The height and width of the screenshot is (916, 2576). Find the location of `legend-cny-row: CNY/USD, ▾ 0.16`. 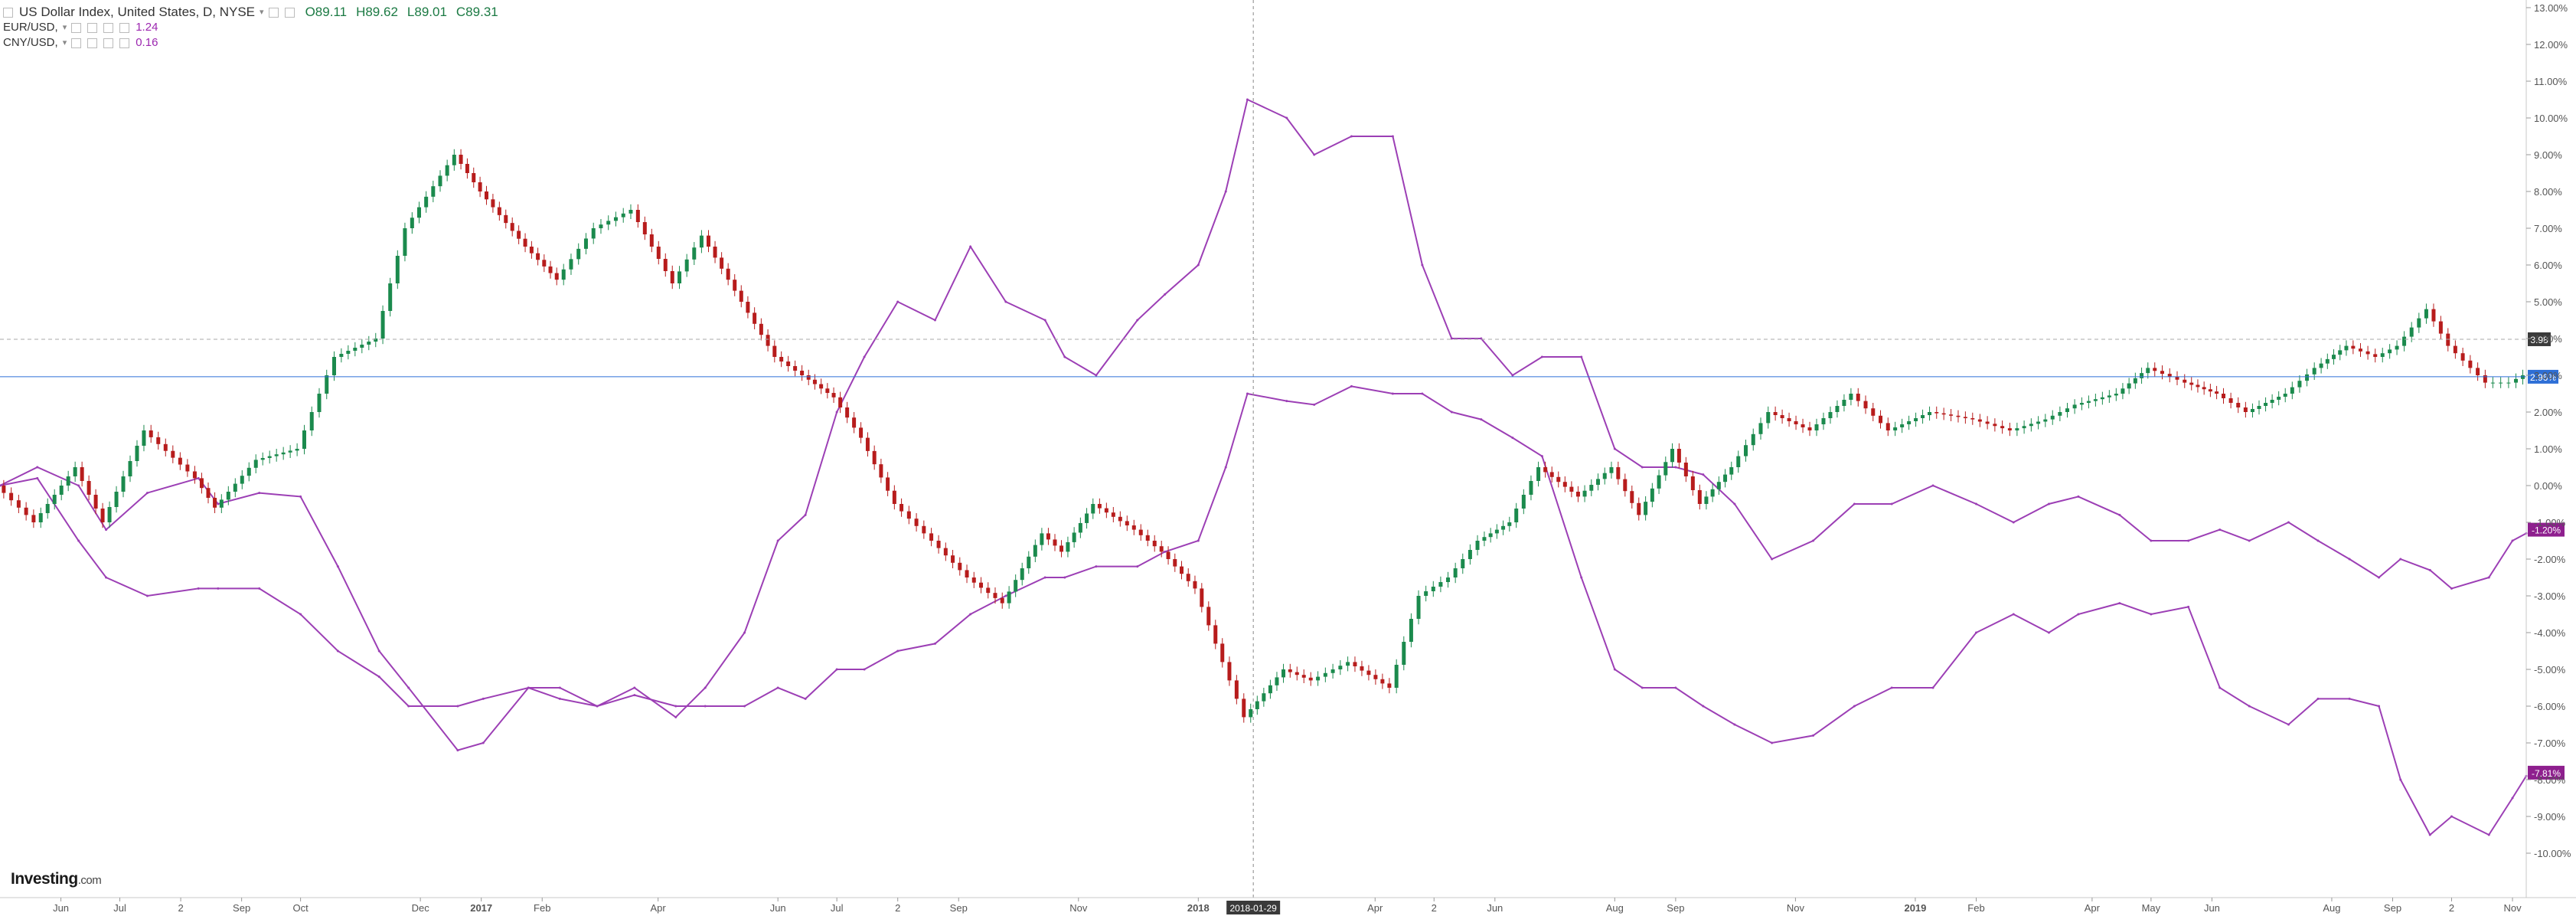

legend-cny-row: CNY/USD, ▾ 0.16 is located at coordinates (250, 43).